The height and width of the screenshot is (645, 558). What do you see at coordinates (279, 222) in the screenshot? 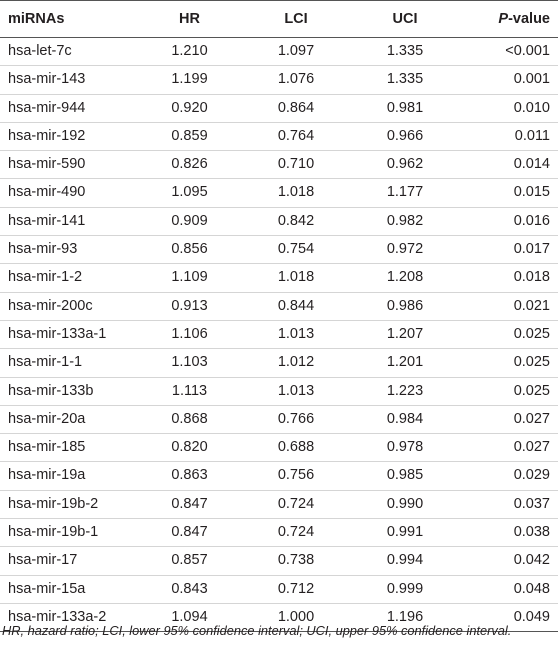
I see `table-row: hsa-mir-141 0.909 0.842 0.982 0.016` at bounding box center [279, 222].